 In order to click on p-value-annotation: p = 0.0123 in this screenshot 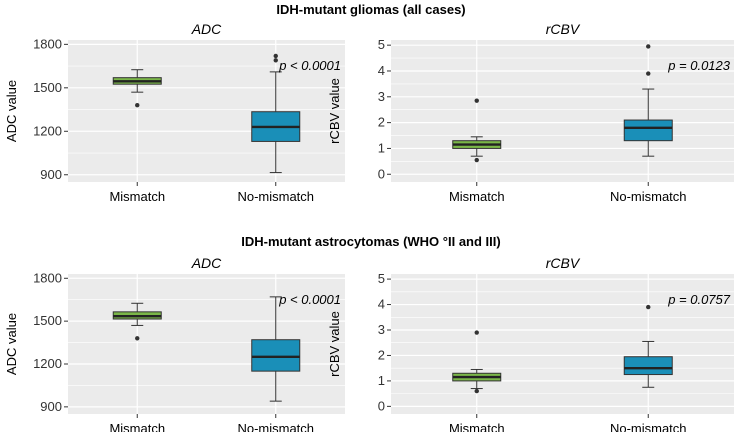, I will do `click(699, 65)`.